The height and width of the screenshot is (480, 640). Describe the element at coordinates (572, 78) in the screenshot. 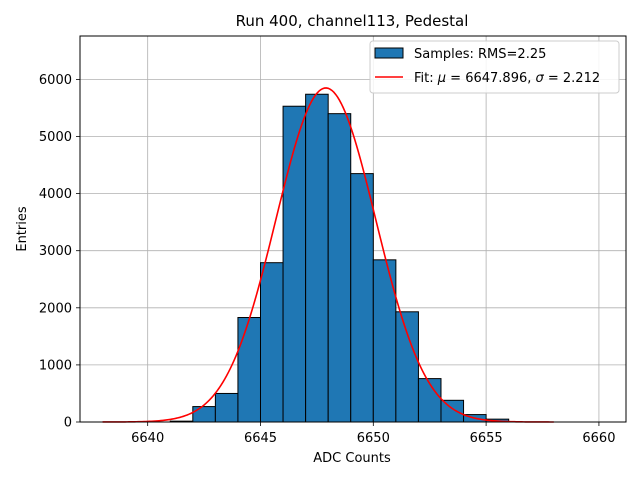

I see `legend-fit-sigma-value: = 2.212` at that location.